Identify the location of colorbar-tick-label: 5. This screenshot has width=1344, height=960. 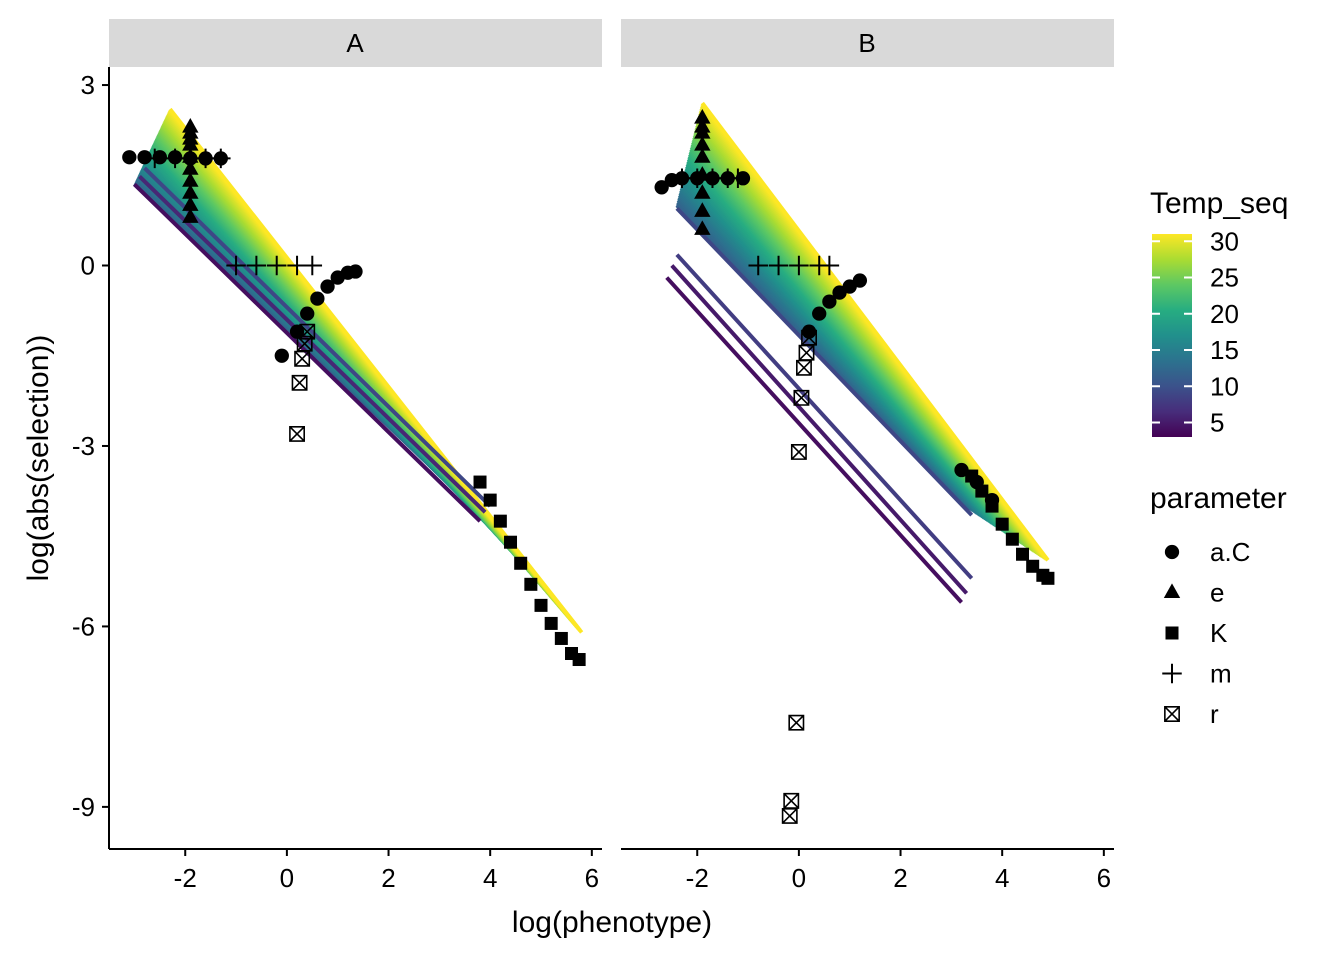
(1217, 423).